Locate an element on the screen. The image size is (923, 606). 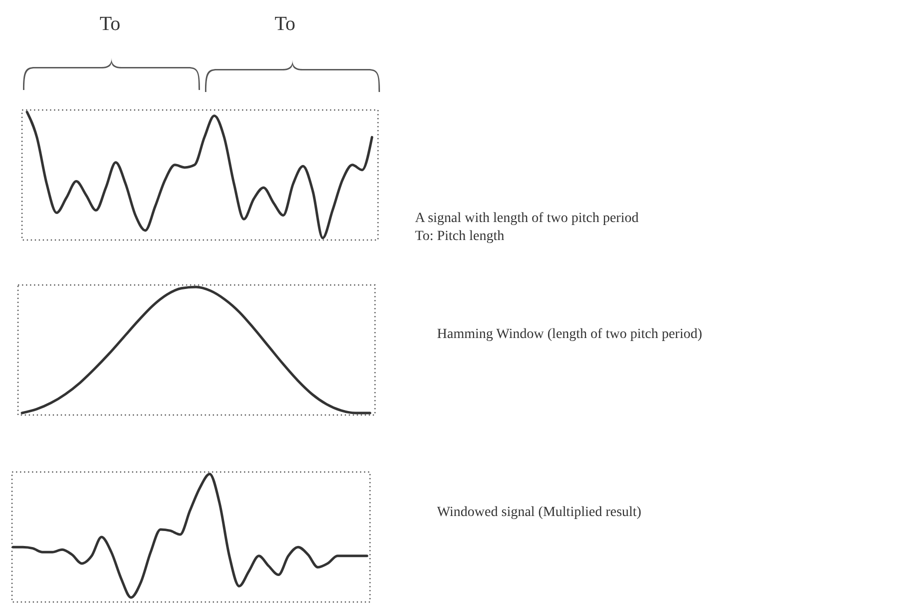
text: To: Pitch length is located at coordinates (459, 236).